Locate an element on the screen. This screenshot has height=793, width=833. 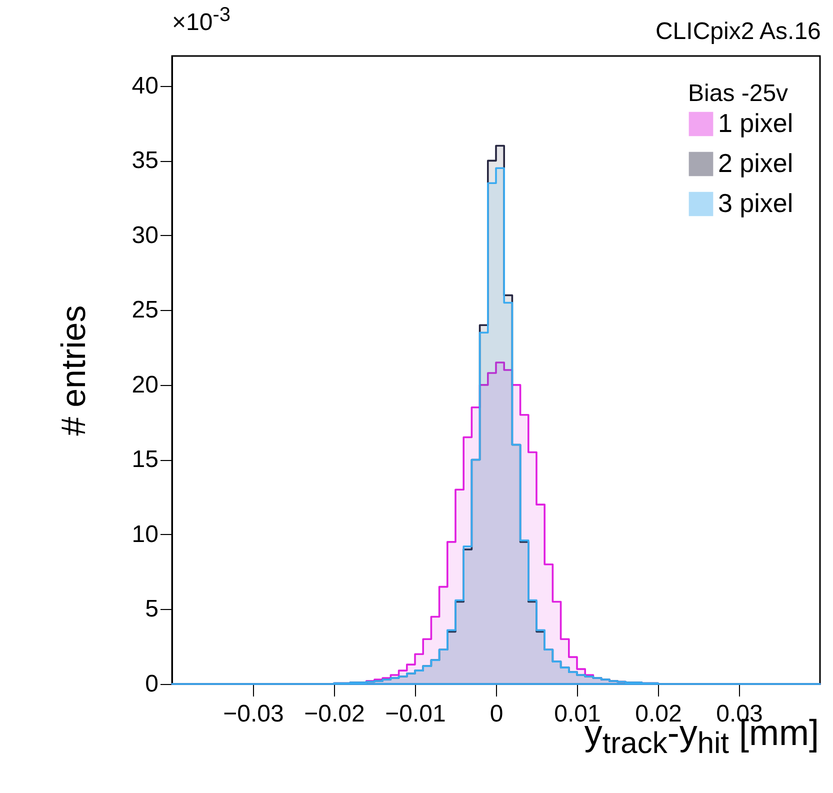
y-tick-label: 0 is located at coordinates (151, 684).